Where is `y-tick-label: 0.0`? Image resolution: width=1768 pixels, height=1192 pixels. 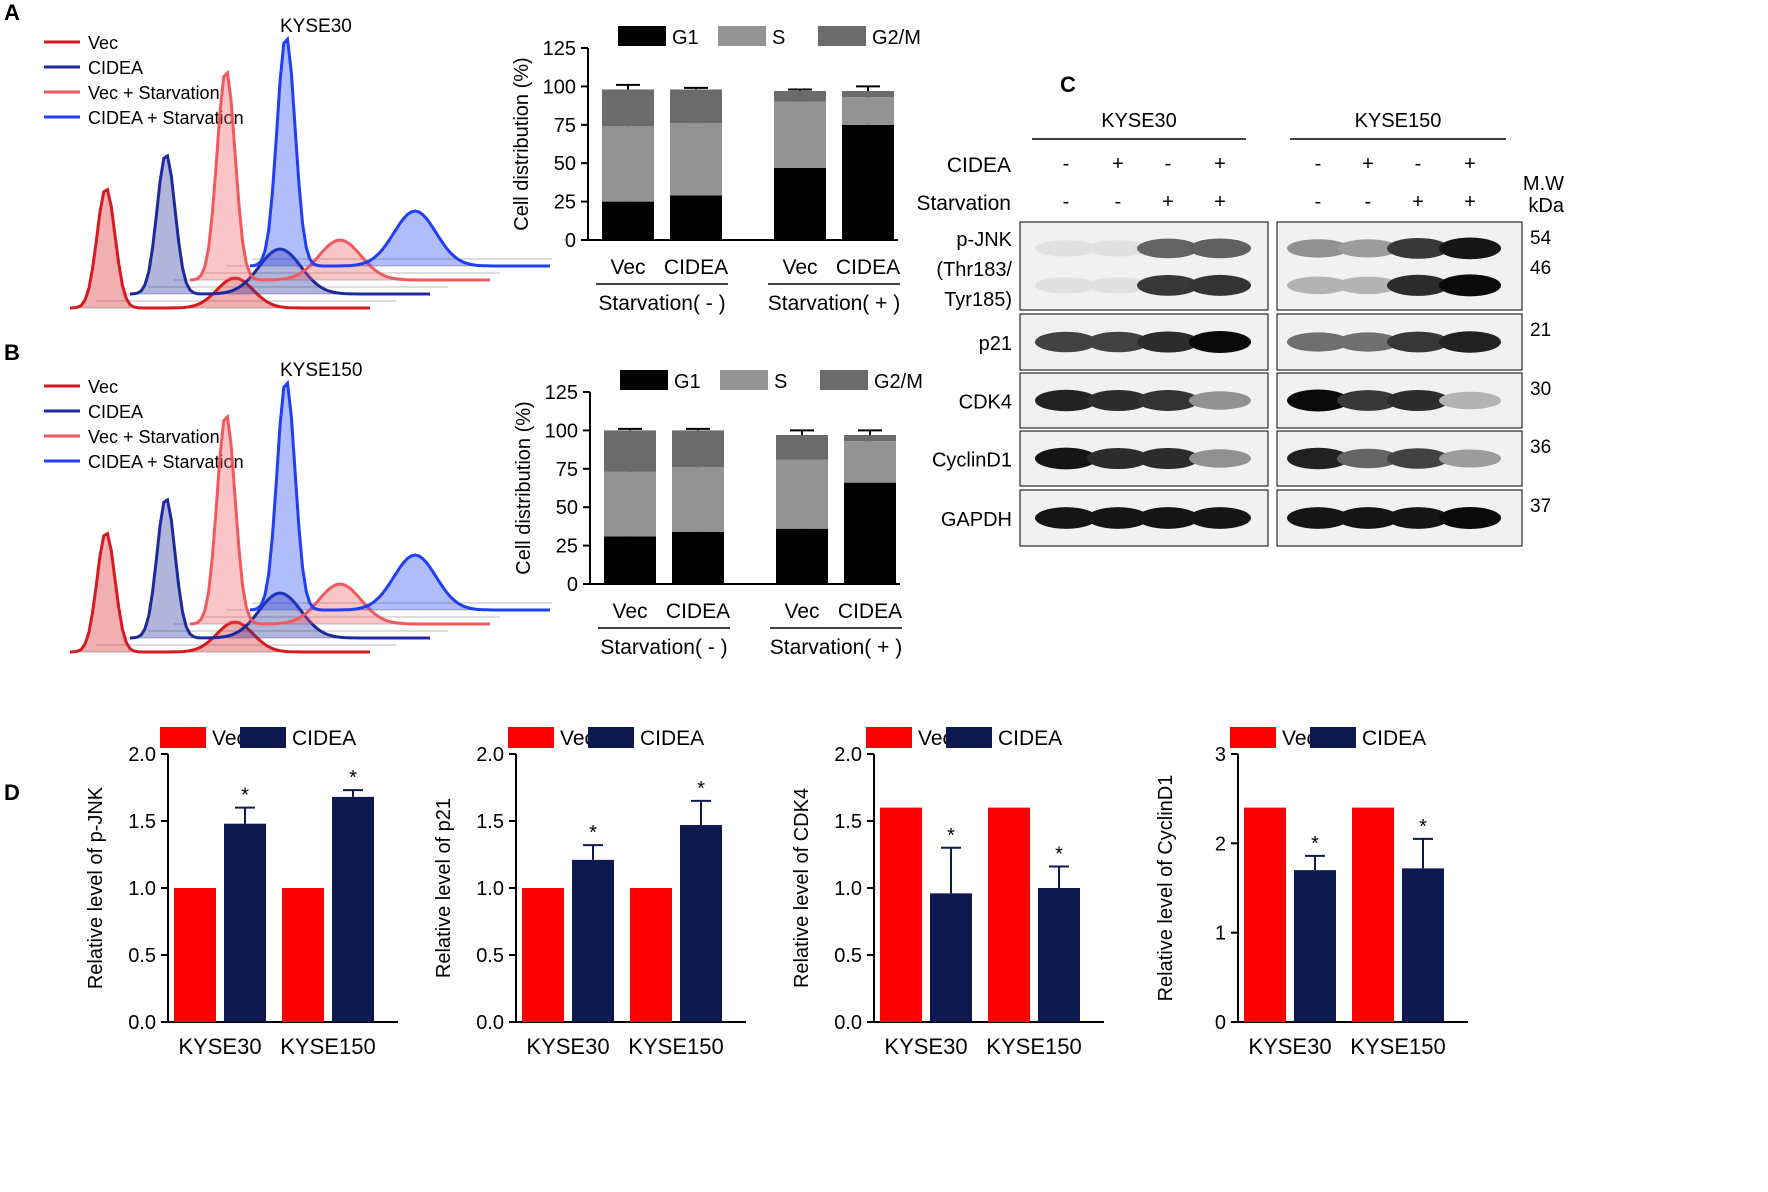
y-tick-label: 0.0 is located at coordinates (142, 1023).